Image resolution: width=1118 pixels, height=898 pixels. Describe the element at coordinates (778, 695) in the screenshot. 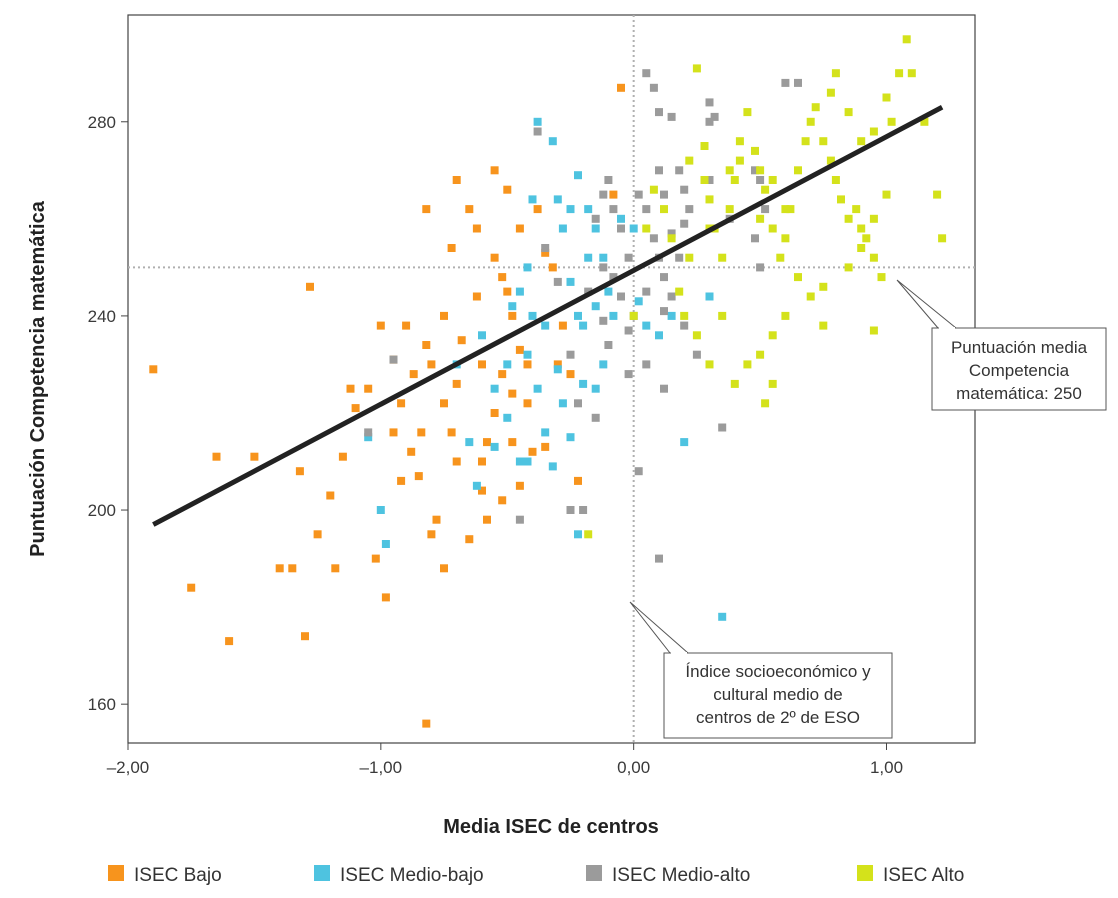

I see `mean-isec-callout-box` at that location.